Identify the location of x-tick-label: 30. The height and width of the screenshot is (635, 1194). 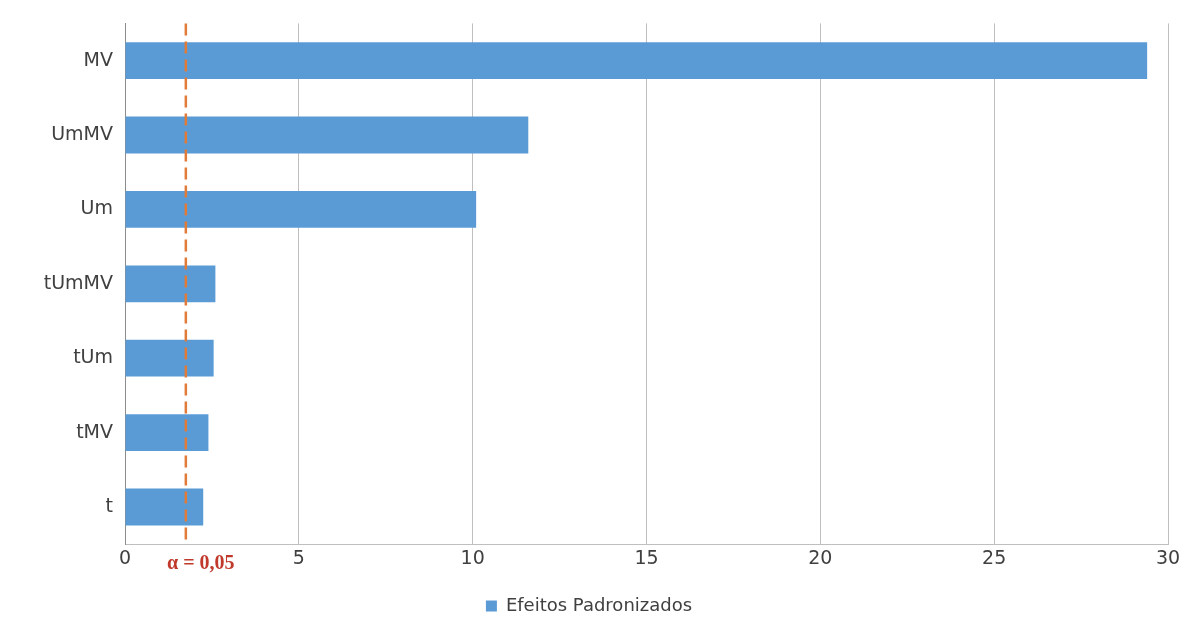
(1168, 556).